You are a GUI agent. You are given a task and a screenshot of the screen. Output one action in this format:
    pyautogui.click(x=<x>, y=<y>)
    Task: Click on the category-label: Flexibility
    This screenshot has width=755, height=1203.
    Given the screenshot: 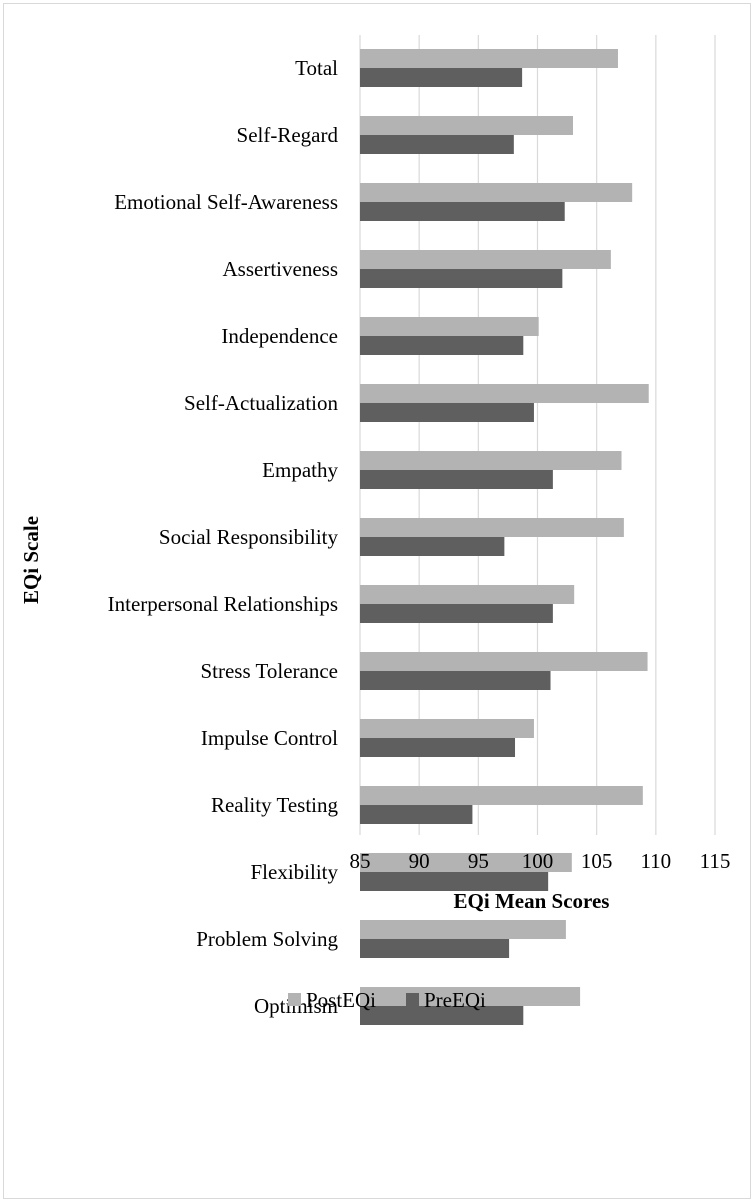 What is the action you would take?
    pyautogui.click(x=294, y=872)
    